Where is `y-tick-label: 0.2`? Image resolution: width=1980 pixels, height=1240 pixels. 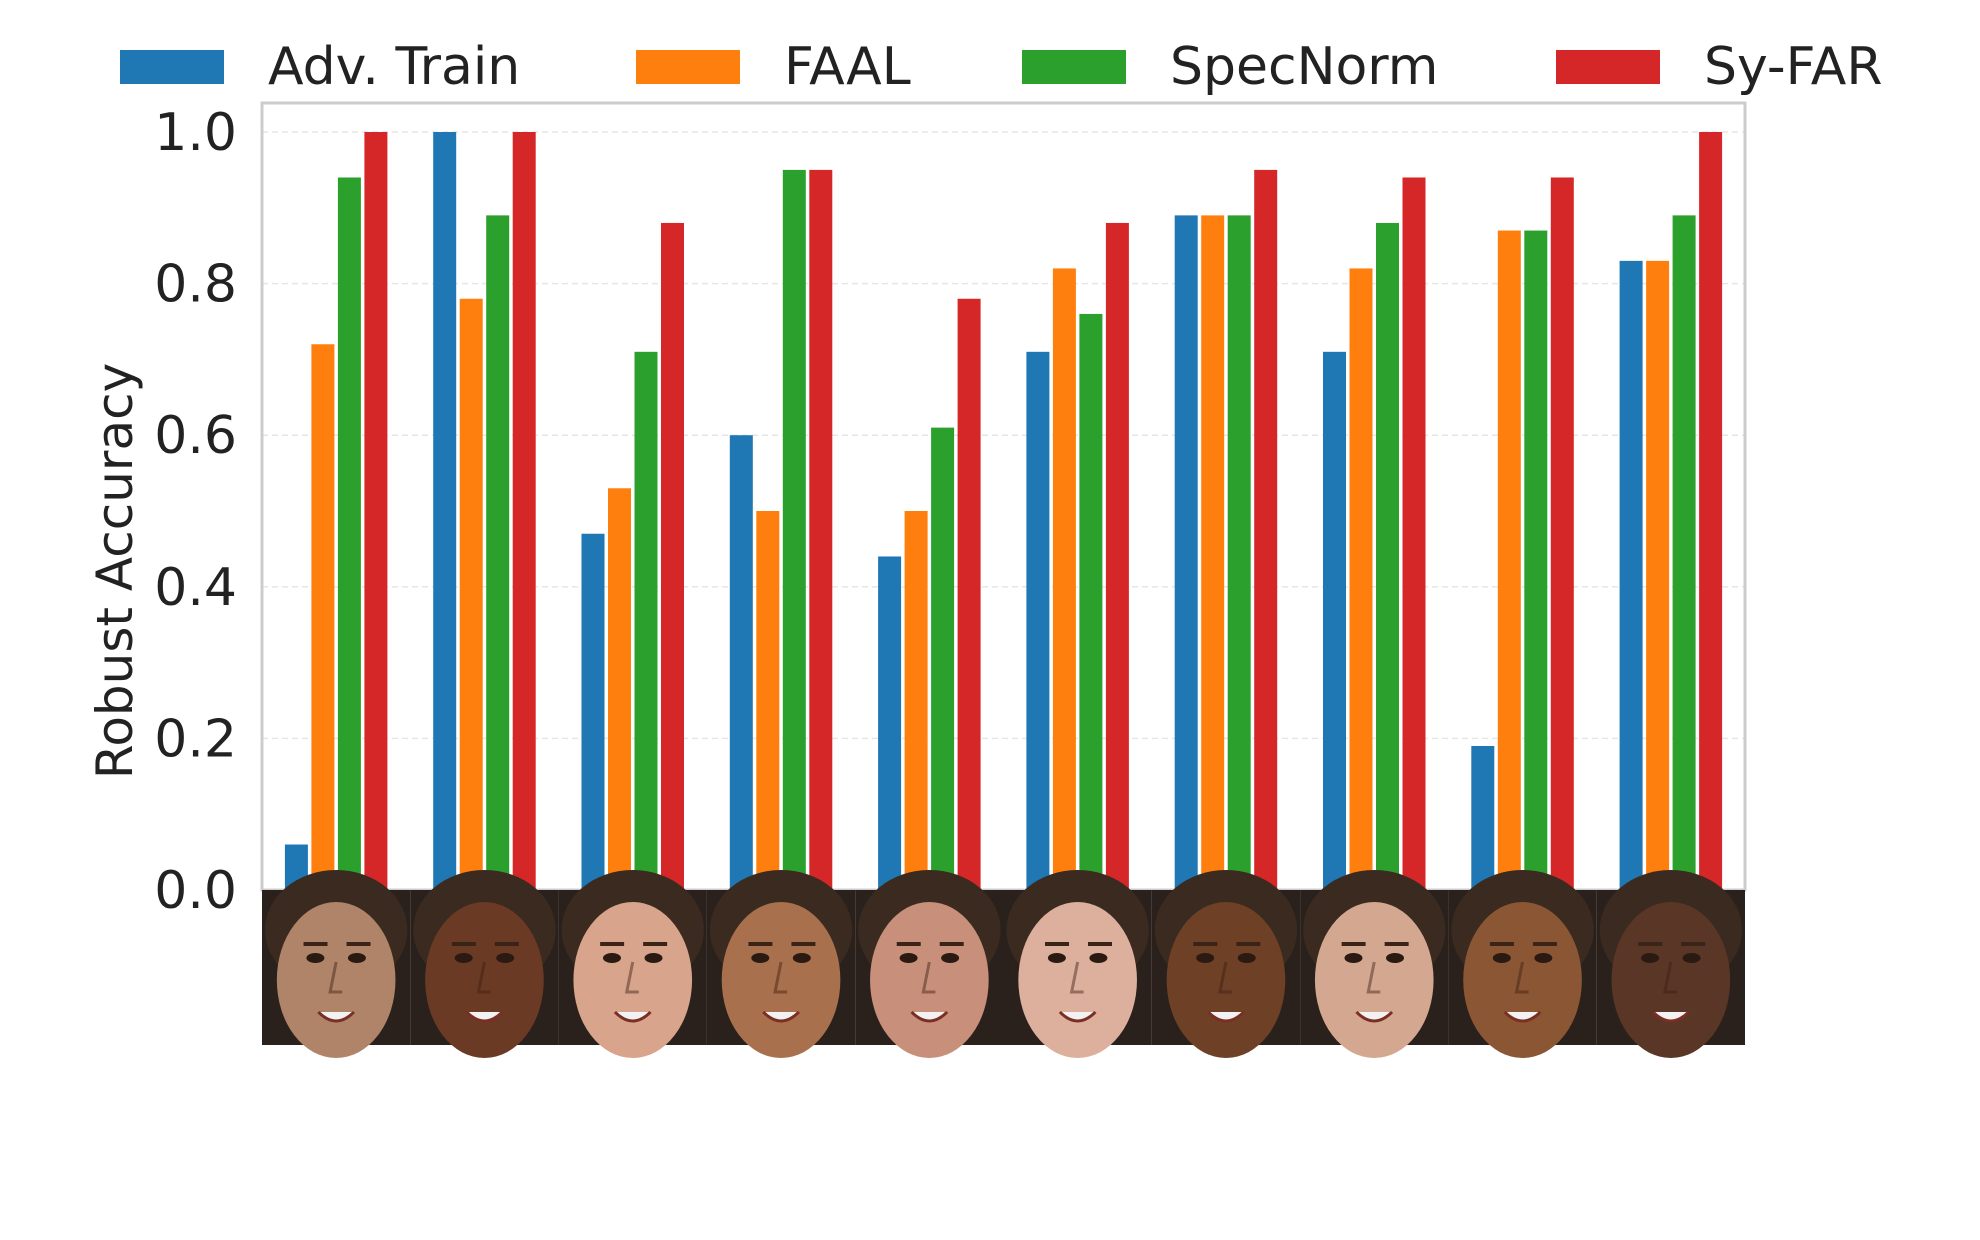 y-tick-label: 0.2 is located at coordinates (195, 739).